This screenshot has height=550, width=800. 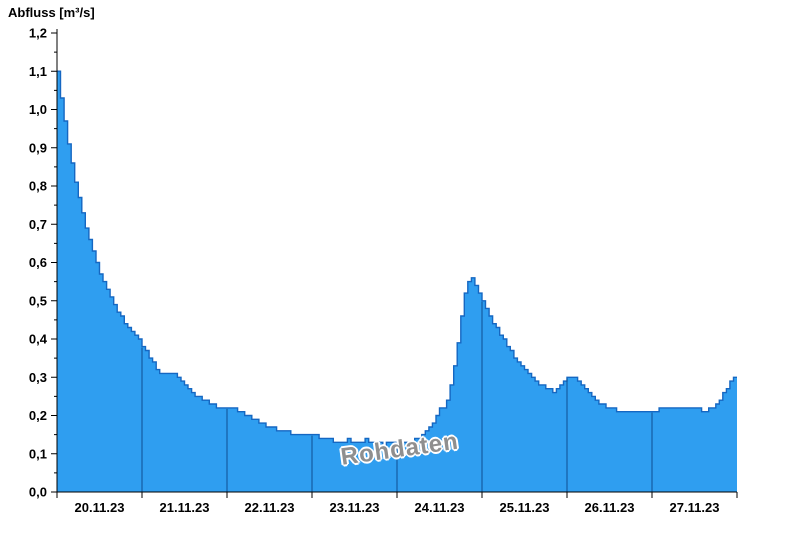 What do you see at coordinates (185, 507) in the screenshot?
I see `x-axis-tick-label: 21.11.23` at bounding box center [185, 507].